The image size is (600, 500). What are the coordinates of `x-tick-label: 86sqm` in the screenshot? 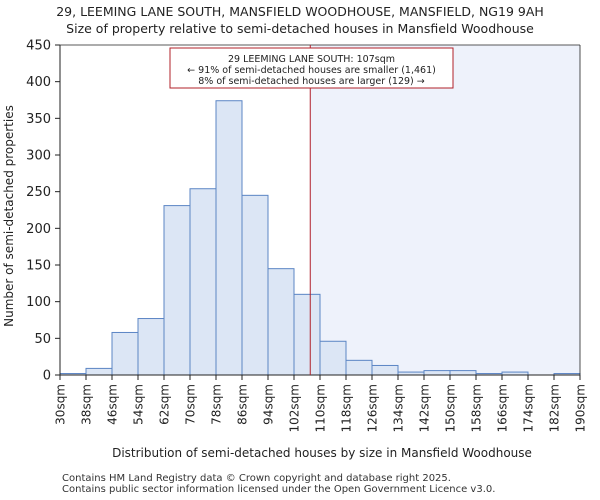 It's located at (243, 404).